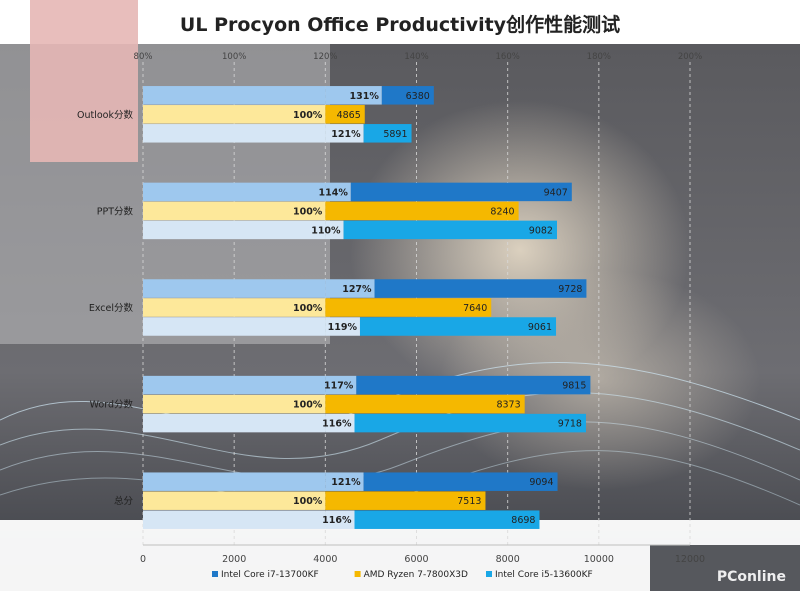  I want to click on category-label: Outlook分数, so click(105, 115).